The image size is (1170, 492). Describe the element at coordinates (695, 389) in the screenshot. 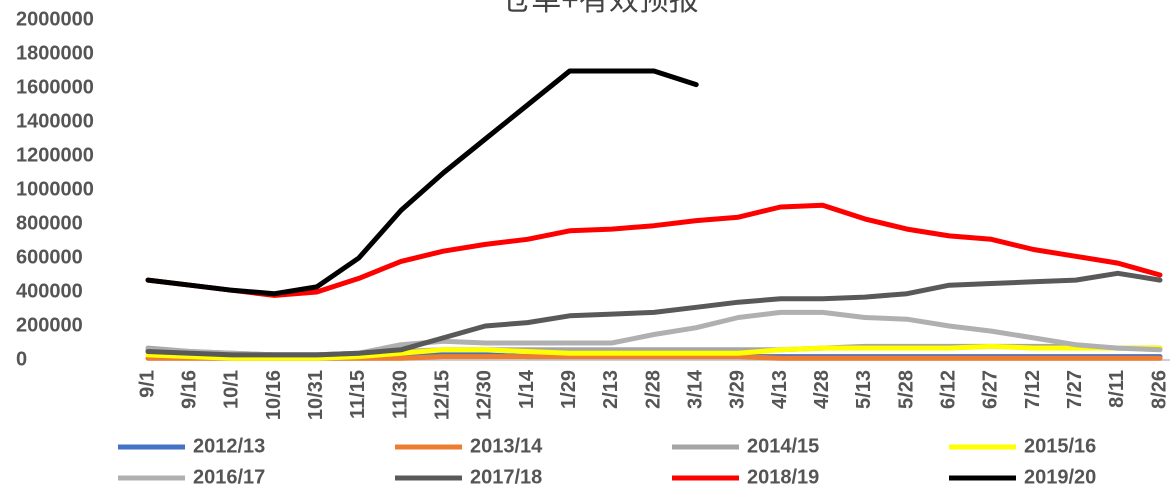

I see `x-tick-label: 3/14` at that location.